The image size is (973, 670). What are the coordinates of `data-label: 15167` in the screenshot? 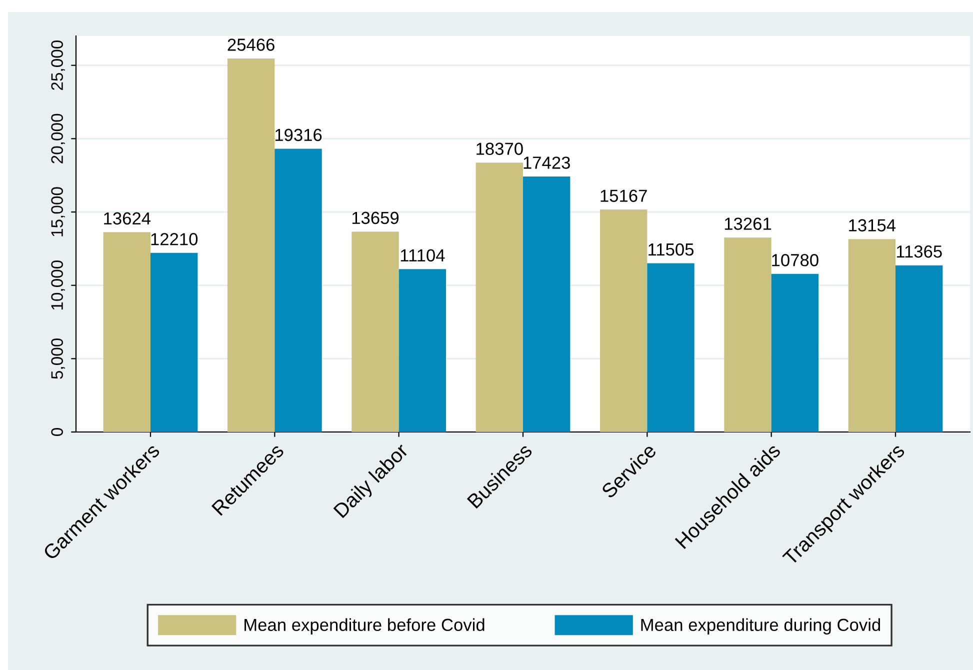 It's located at (623, 196).